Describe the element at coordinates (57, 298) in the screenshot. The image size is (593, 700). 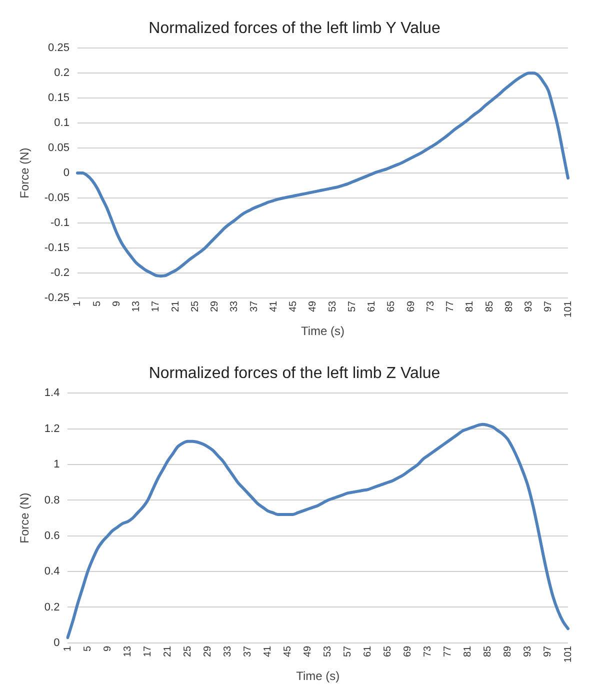
I see `y-tick-label: -0.25` at that location.